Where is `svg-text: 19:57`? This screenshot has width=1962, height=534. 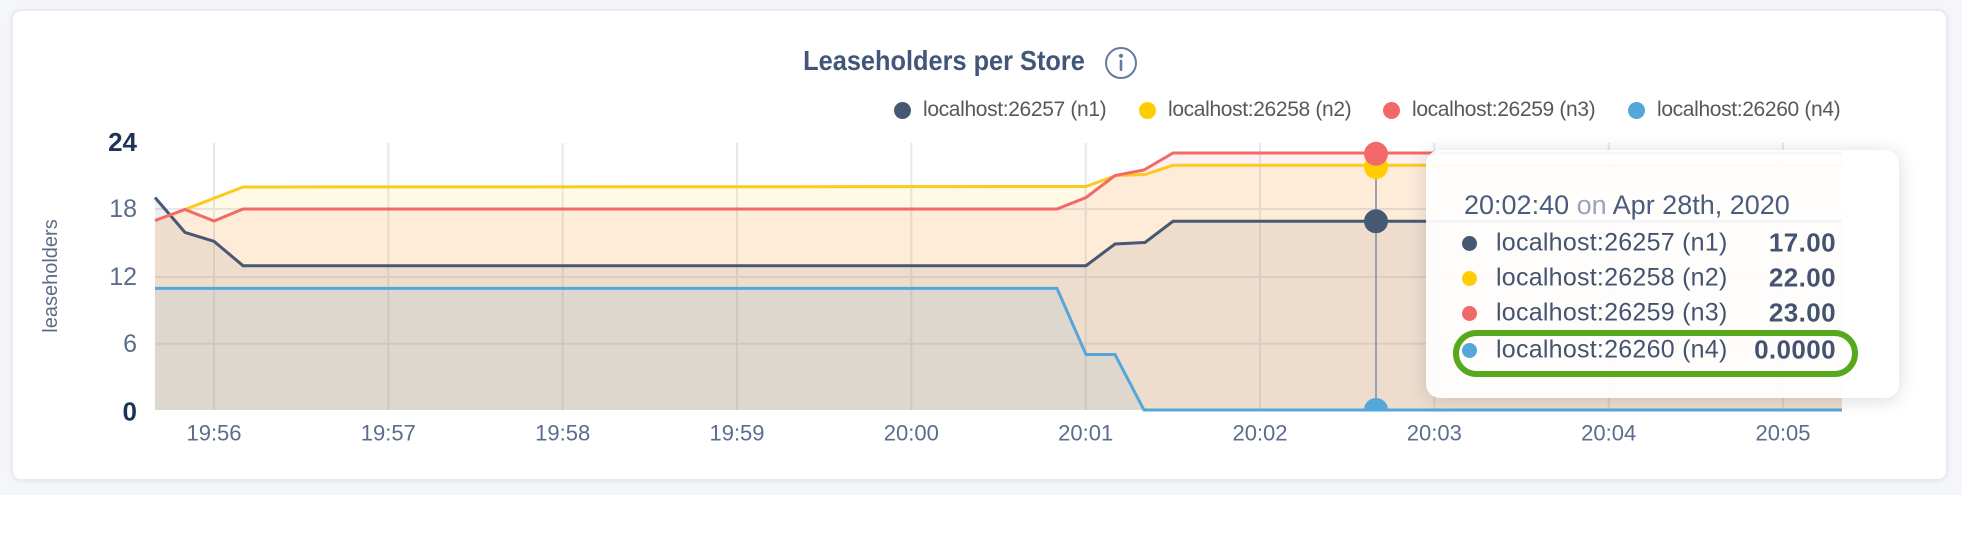 svg-text: 19:57 is located at coordinates (388, 433).